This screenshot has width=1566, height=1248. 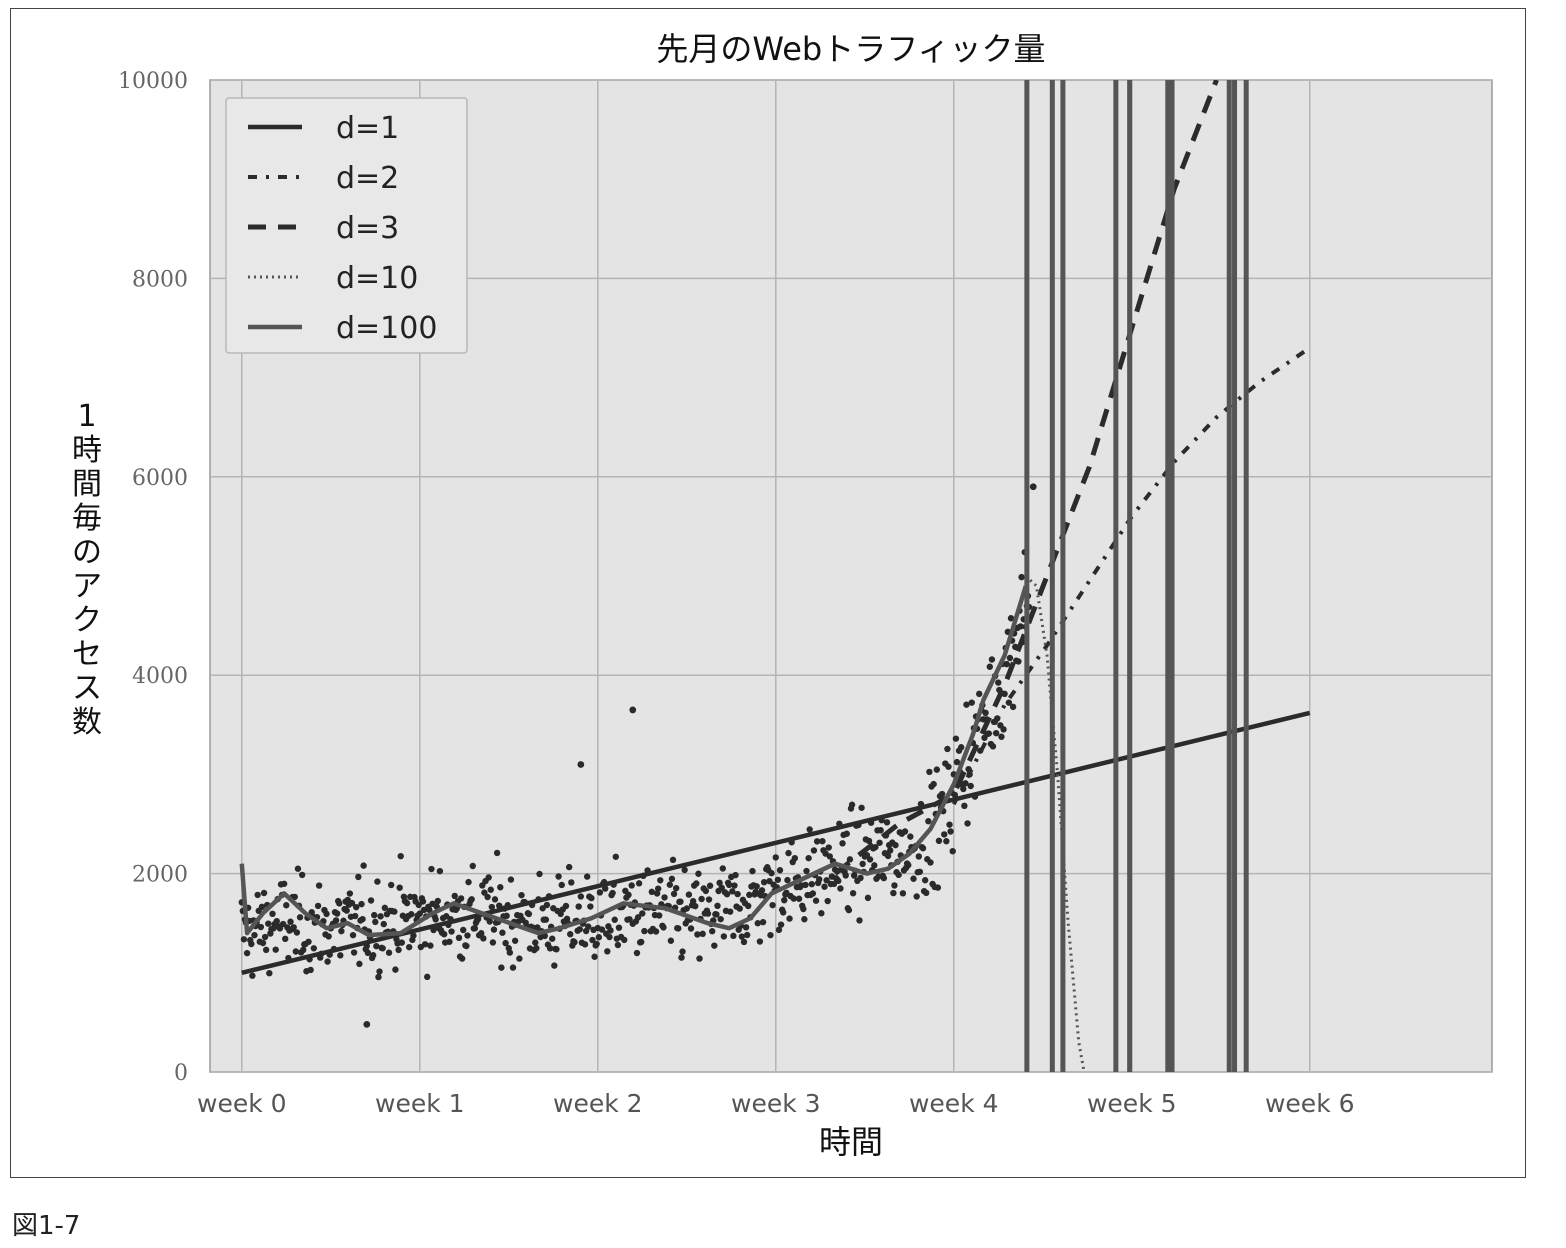 I want to click on y-axis-label-char: 時, so click(x=87, y=450).